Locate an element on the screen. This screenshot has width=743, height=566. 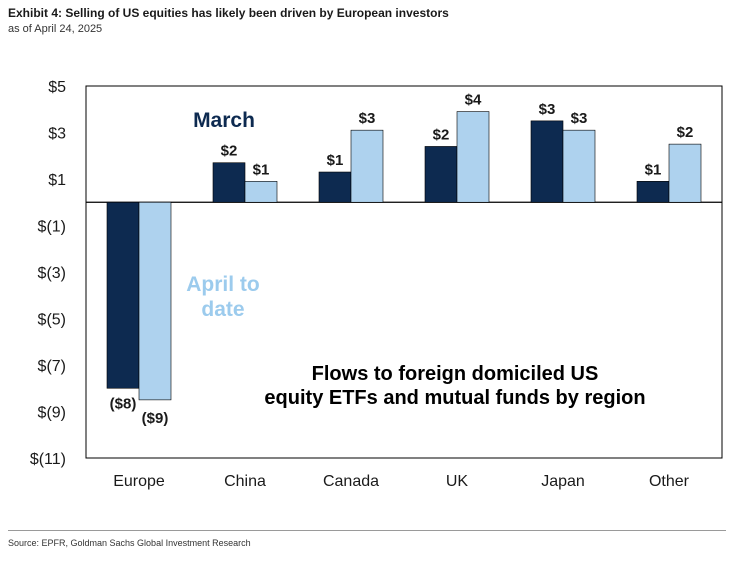
footer-rule is located at coordinates (367, 530).